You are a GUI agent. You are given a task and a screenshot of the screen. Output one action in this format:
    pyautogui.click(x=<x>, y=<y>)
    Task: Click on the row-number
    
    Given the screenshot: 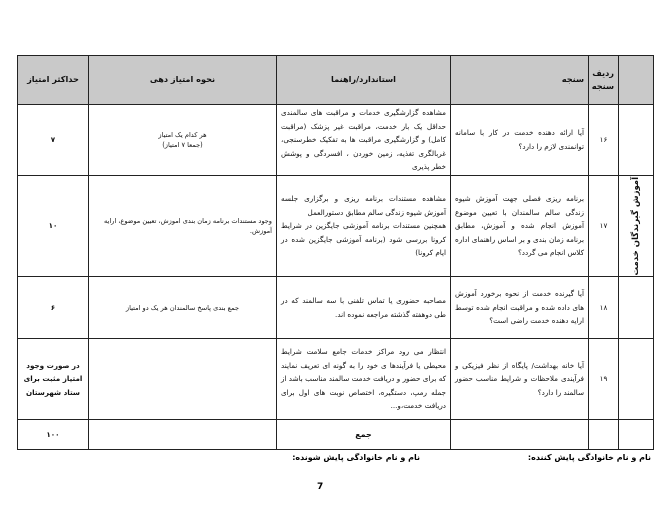 What is the action you would take?
    pyautogui.click(x=603, y=435)
    